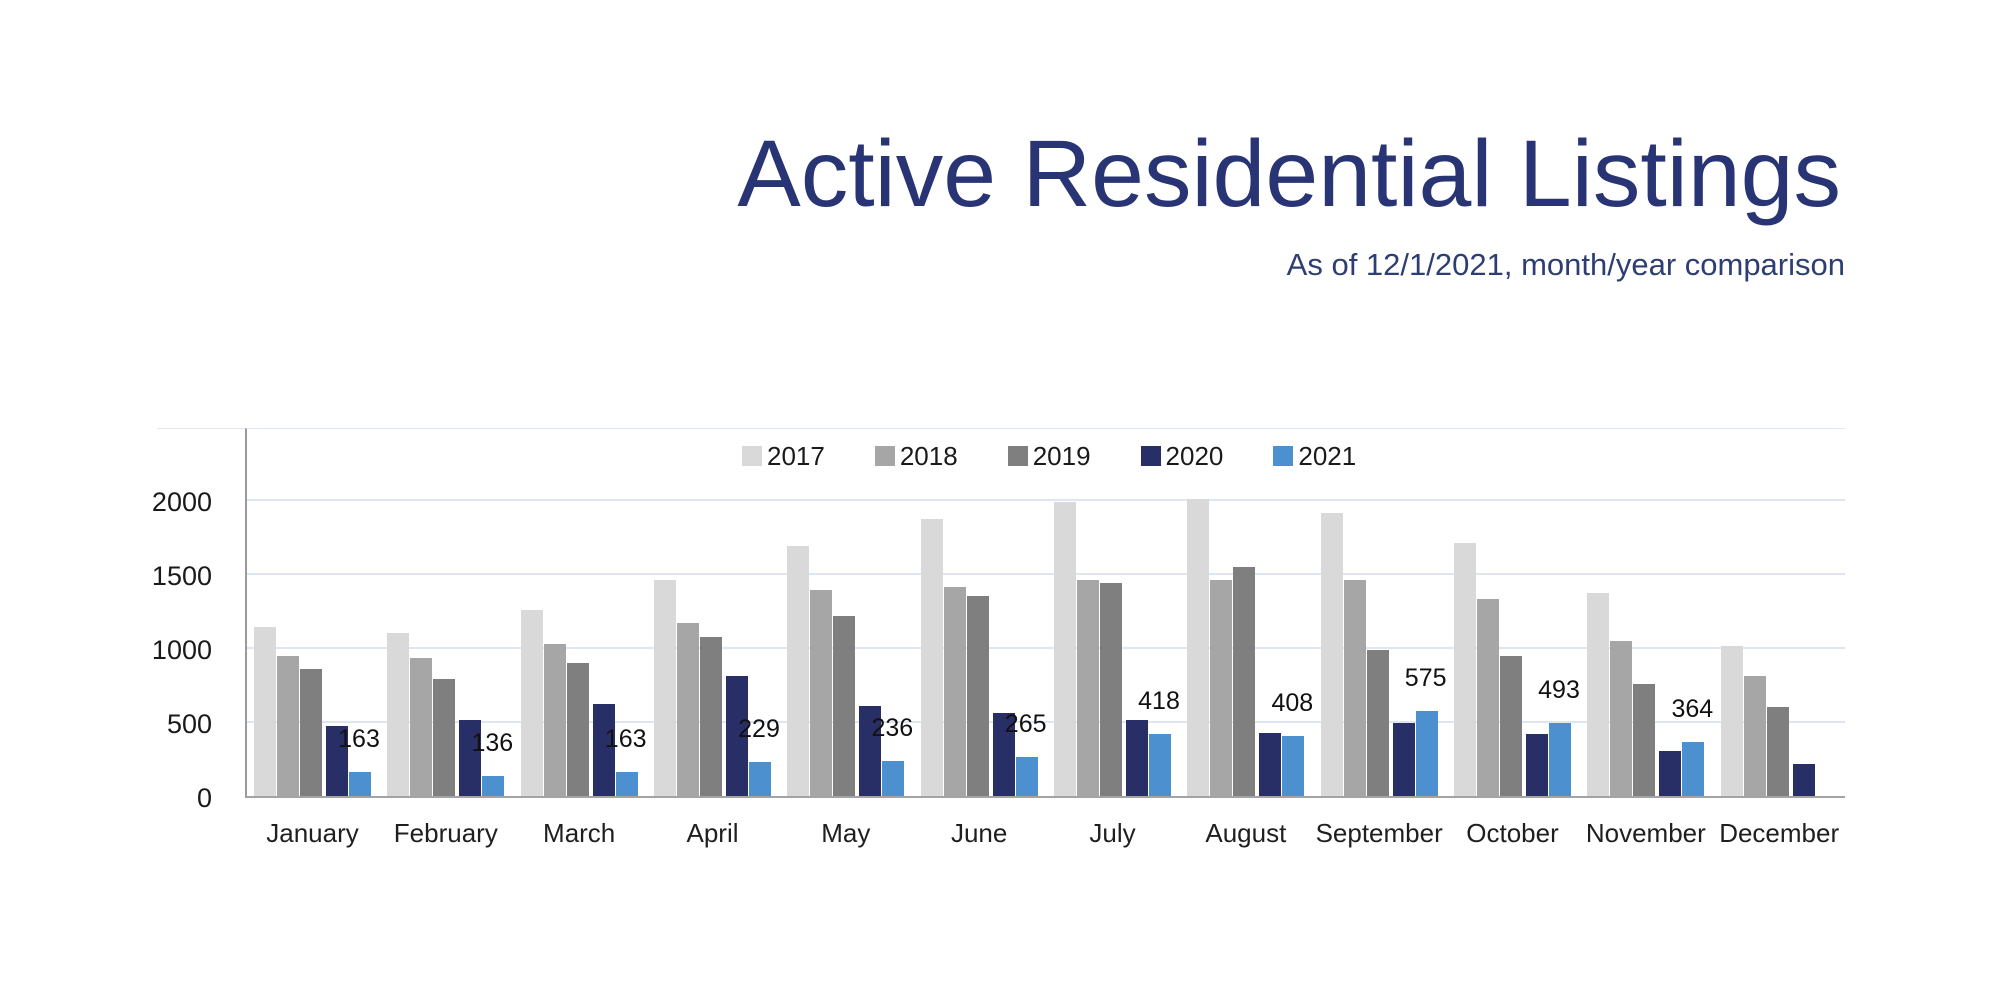 Image resolution: width=2000 pixels, height=1000 pixels. I want to click on bar-2020-july, so click(1137, 757).